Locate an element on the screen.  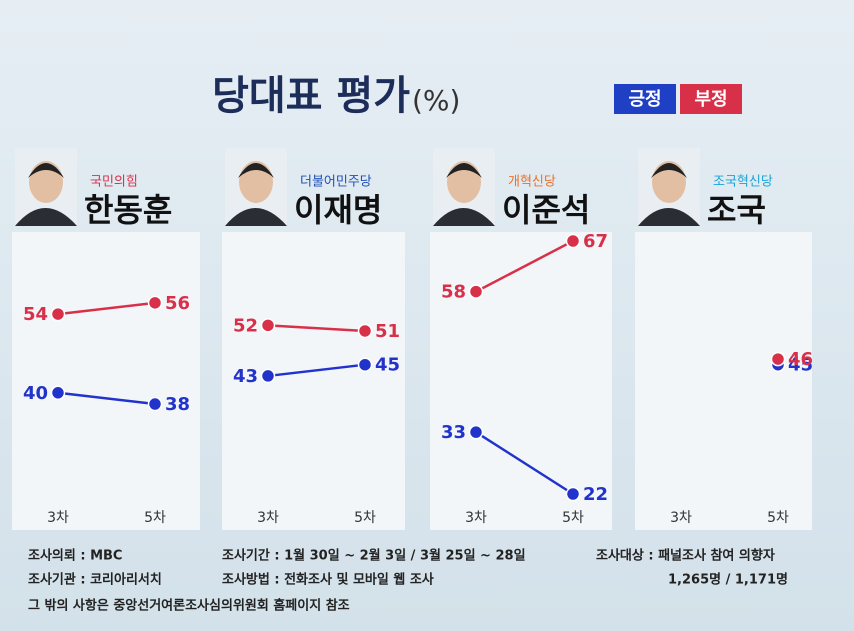
data-label: 40 is located at coordinates (35, 393).